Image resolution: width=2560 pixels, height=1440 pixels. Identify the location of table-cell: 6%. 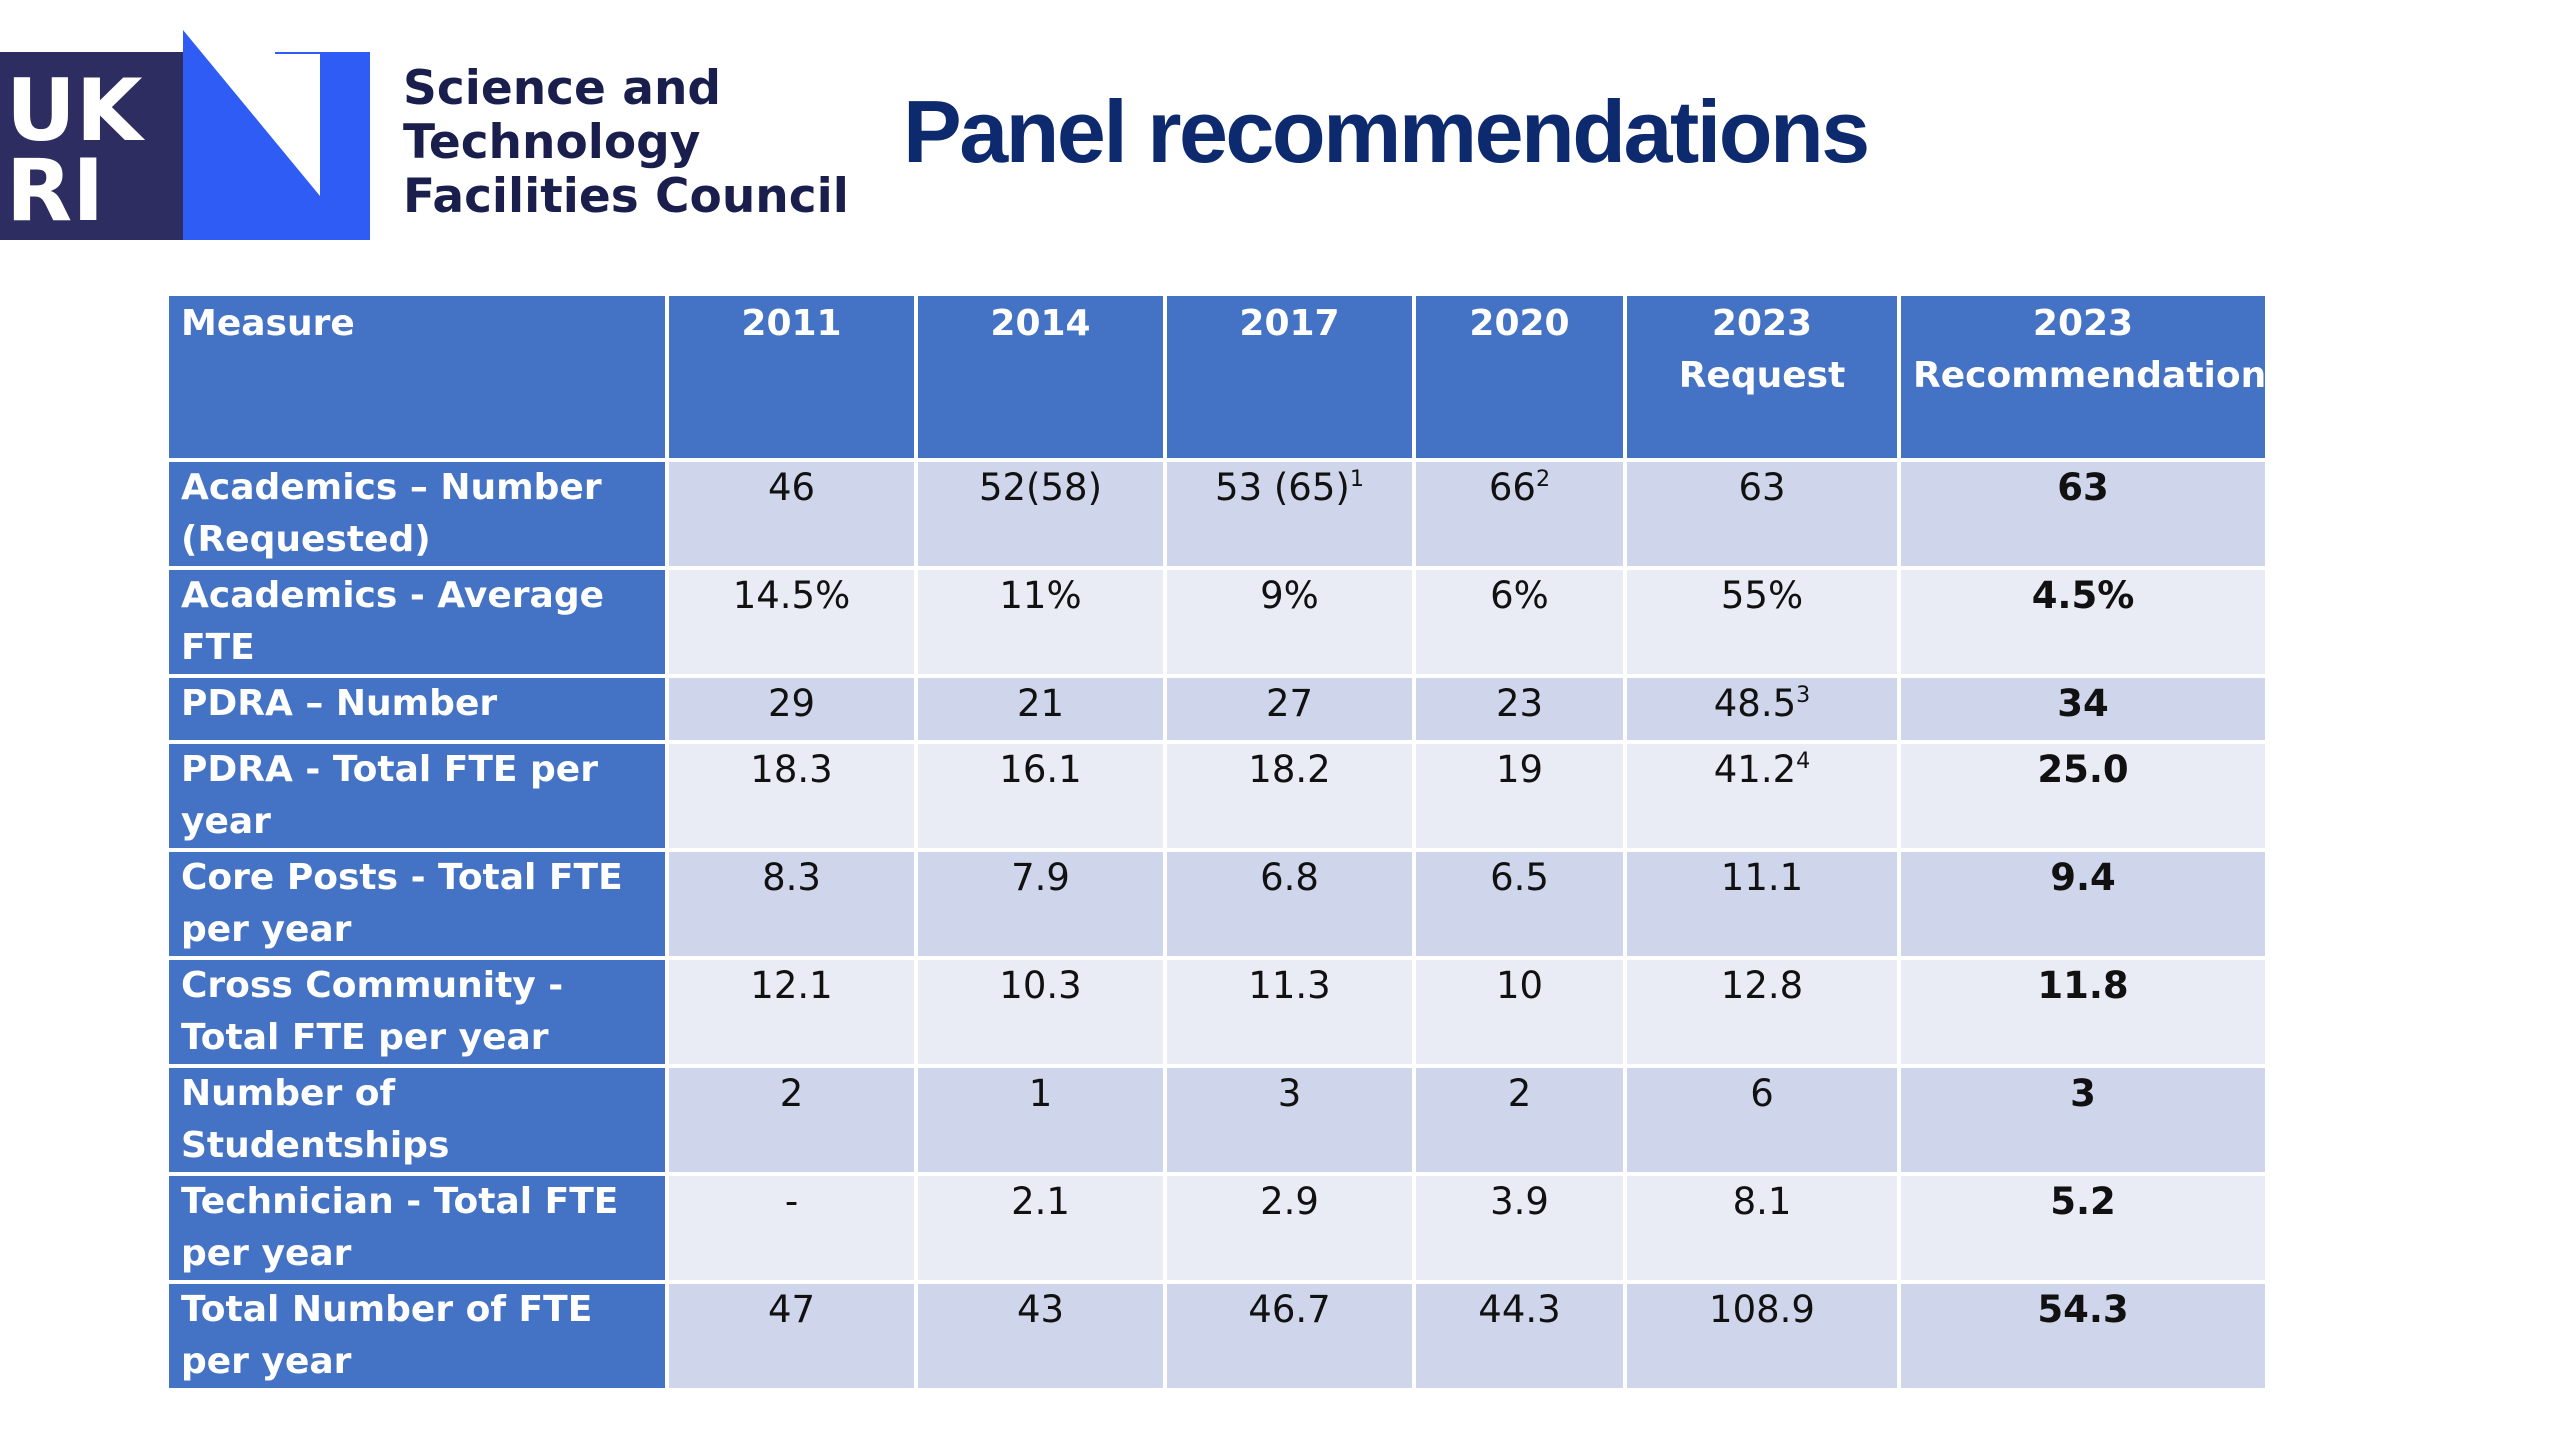
(1519, 622).